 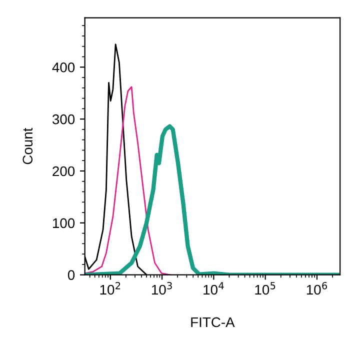 What do you see at coordinates (63, 171) in the screenshot?
I see `y-tick-label: 200` at bounding box center [63, 171].